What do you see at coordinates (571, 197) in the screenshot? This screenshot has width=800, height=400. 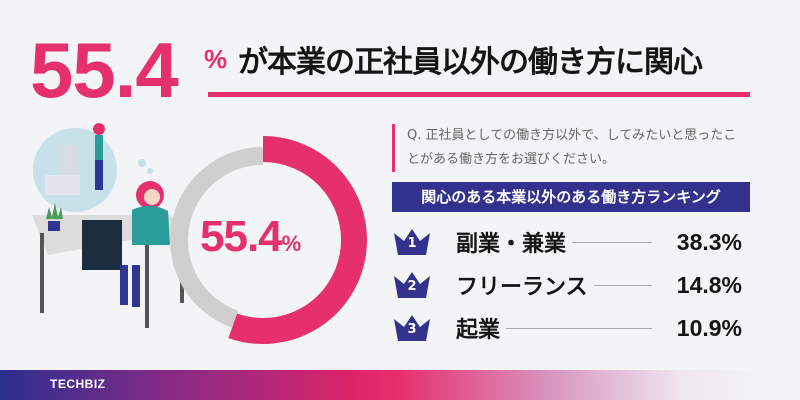 I see `ranking-title: 関心のある本業以外のある働き方ランキング` at bounding box center [571, 197].